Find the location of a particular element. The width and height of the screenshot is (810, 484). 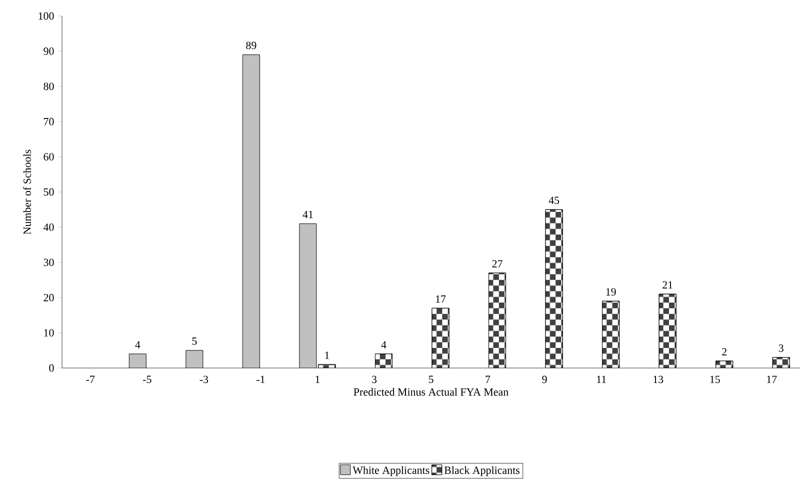

data-label: 3 is located at coordinates (781, 348).